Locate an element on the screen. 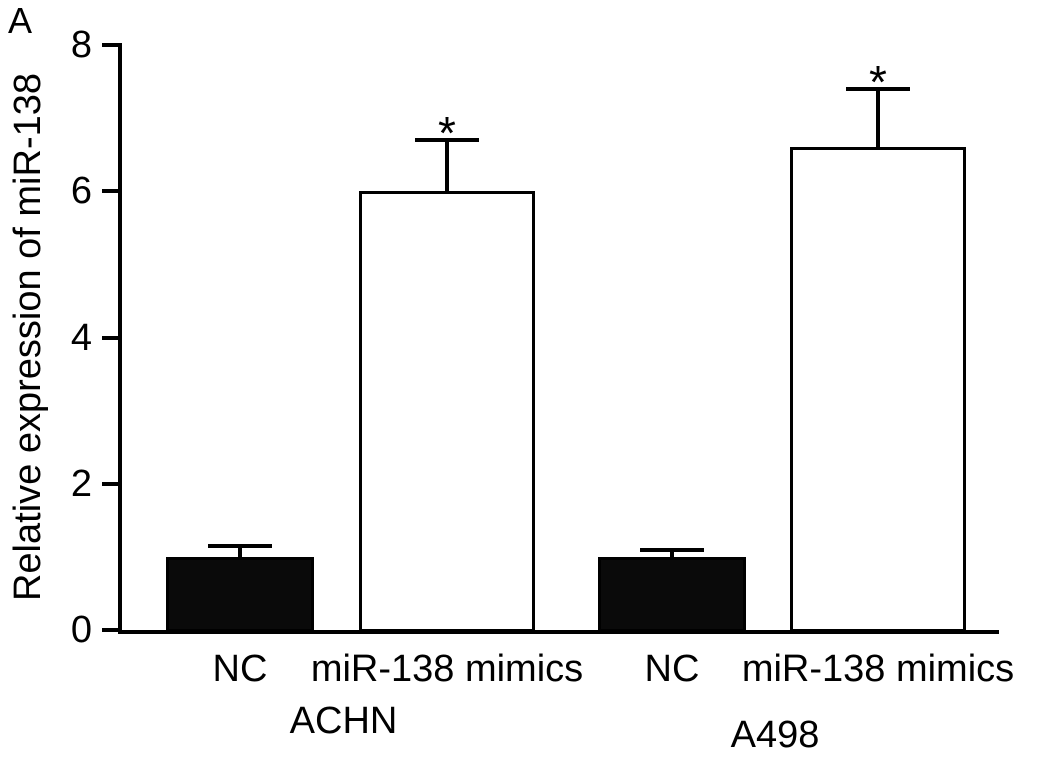  group-label: ACHN is located at coordinates (343, 721).